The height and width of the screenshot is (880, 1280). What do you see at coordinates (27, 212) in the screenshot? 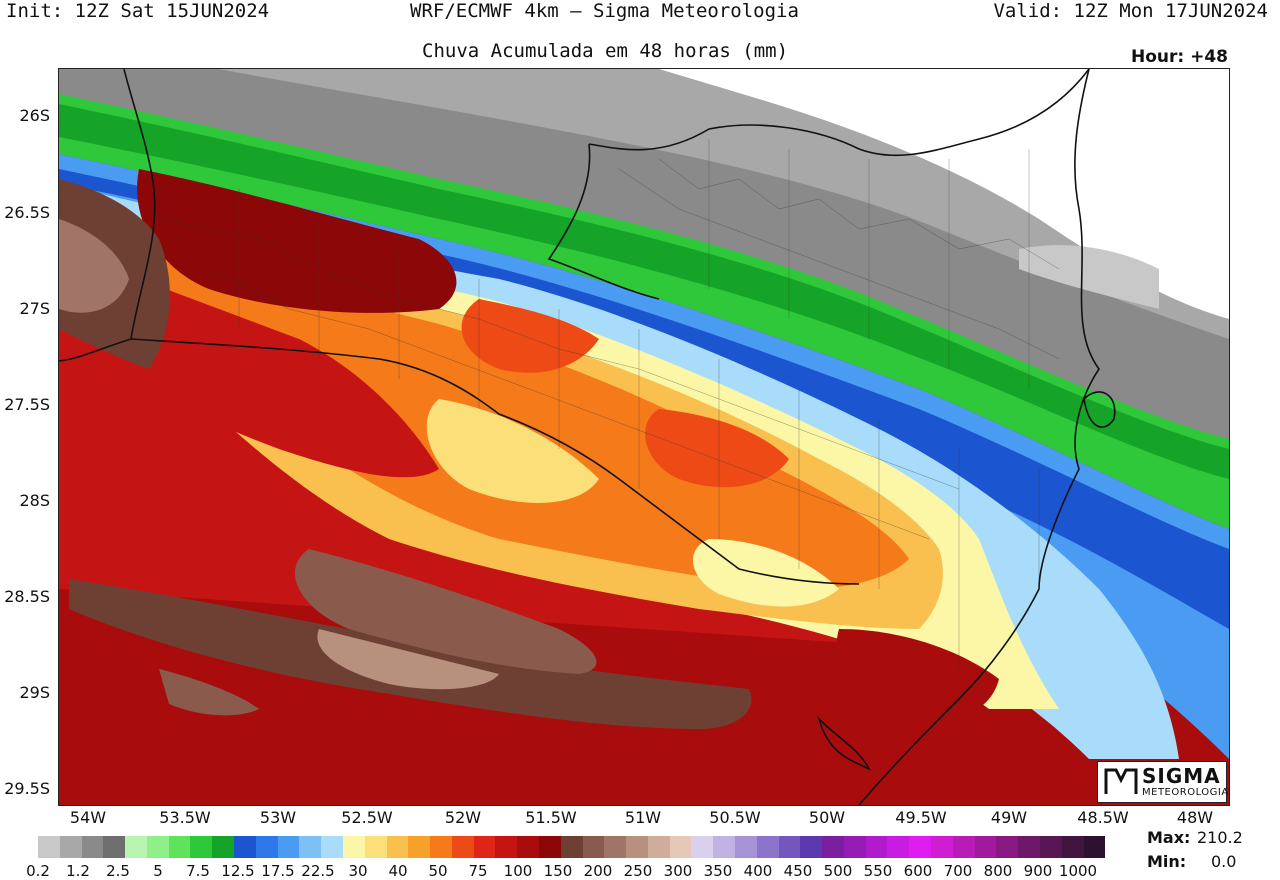
I see `y-label: 26.5S` at bounding box center [27, 212].